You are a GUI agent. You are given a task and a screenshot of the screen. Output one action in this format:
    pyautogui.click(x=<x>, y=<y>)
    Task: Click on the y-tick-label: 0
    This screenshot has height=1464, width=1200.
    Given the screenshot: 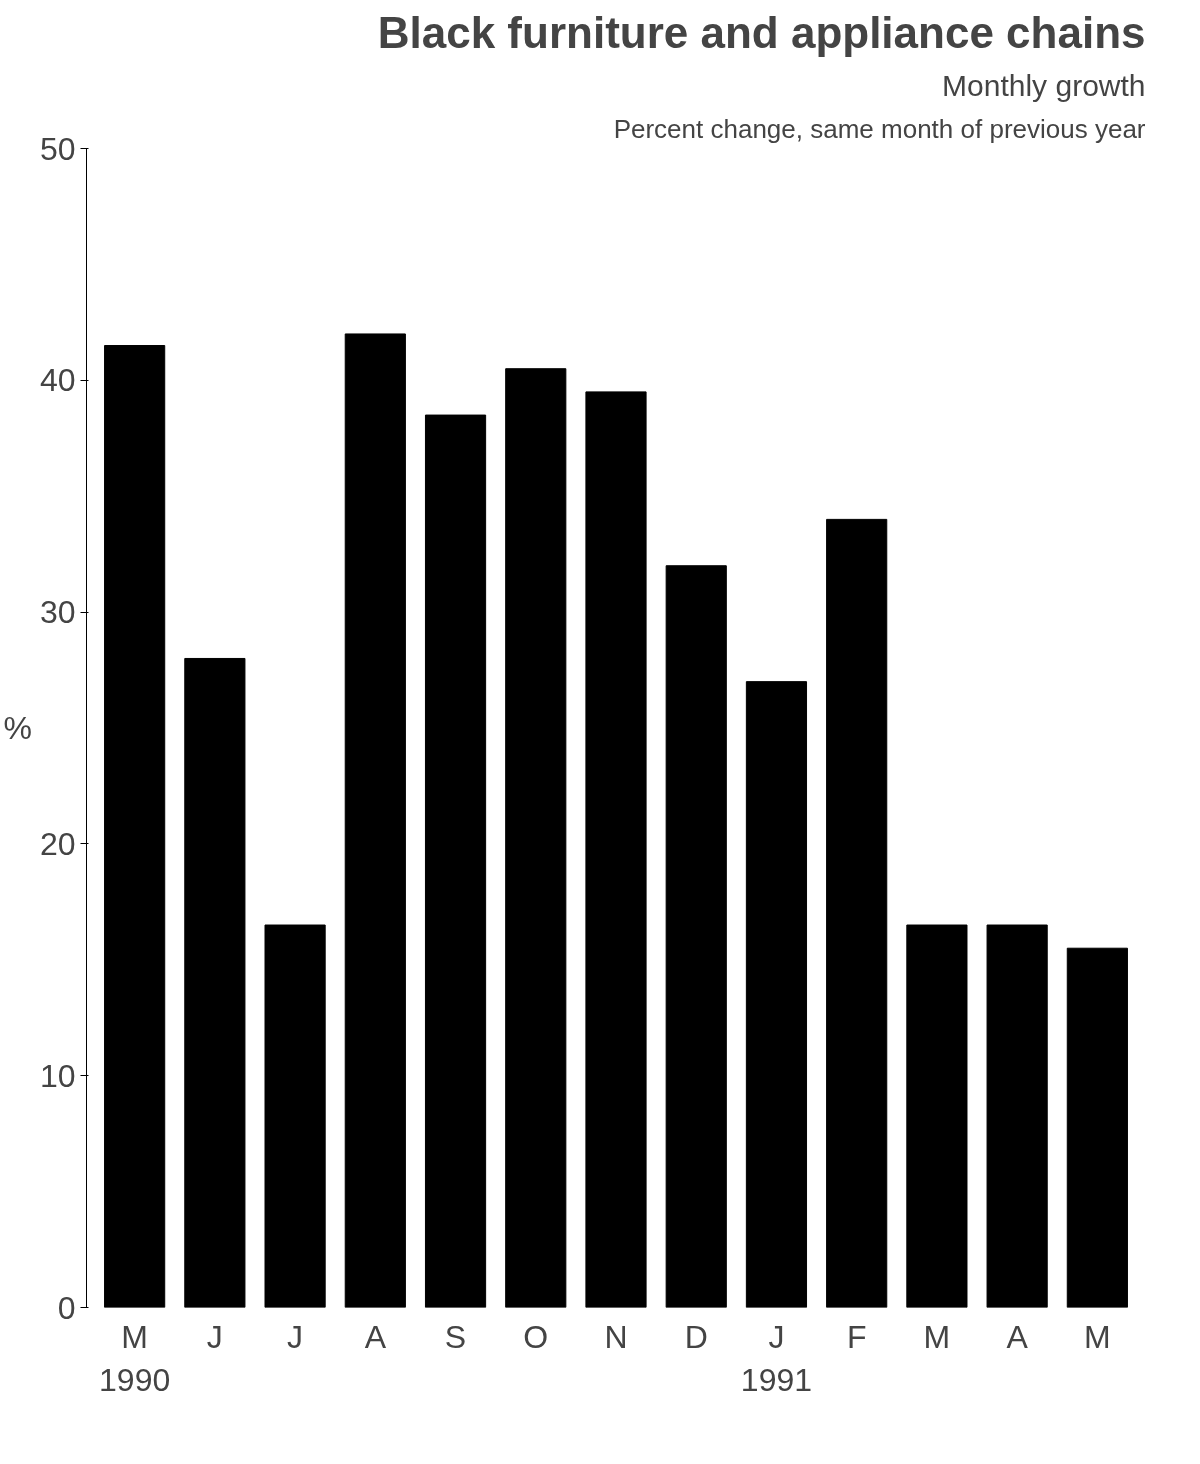 What is the action you would take?
    pyautogui.click(x=66, y=1307)
    